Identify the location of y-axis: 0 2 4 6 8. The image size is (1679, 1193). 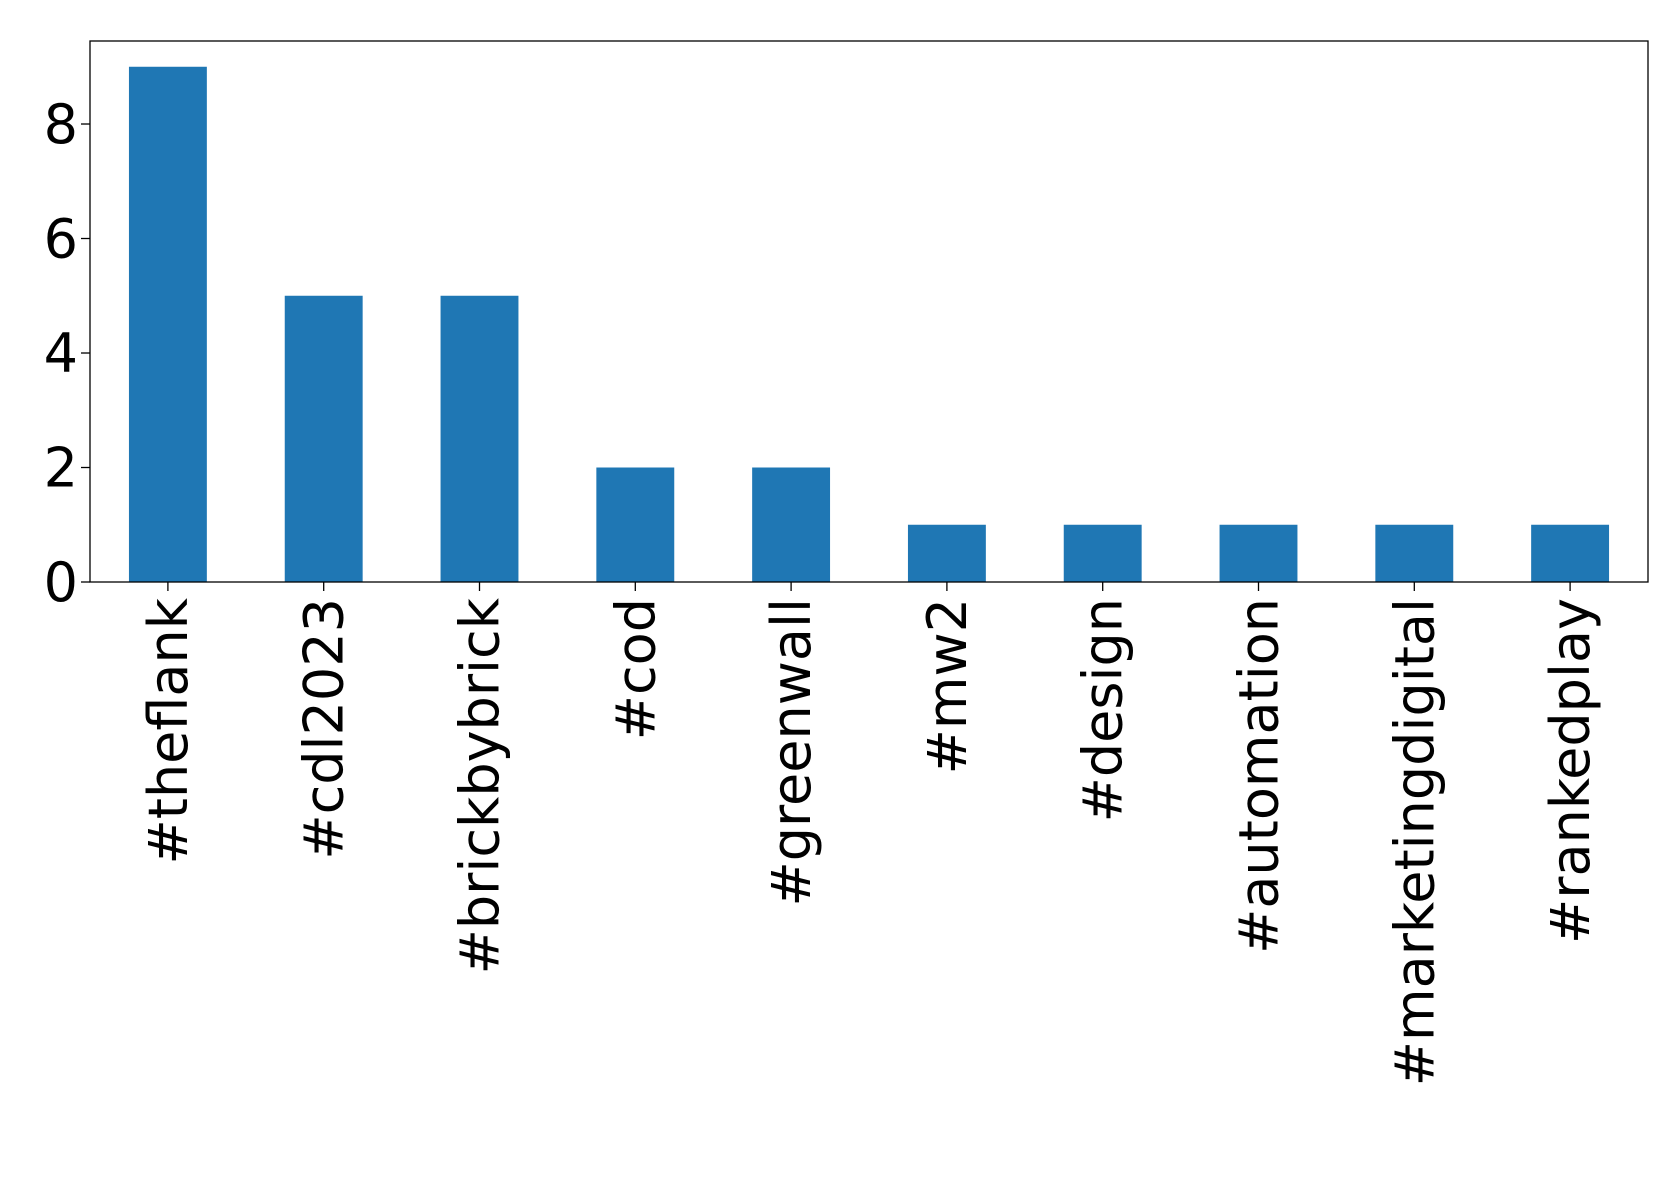
(67, 353).